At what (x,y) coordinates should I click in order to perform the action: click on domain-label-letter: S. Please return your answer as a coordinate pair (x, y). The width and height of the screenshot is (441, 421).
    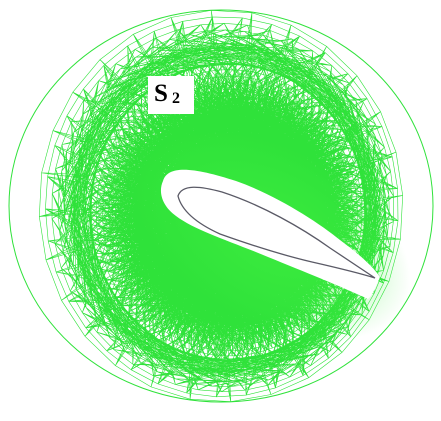
    Looking at the image, I should click on (161, 93).